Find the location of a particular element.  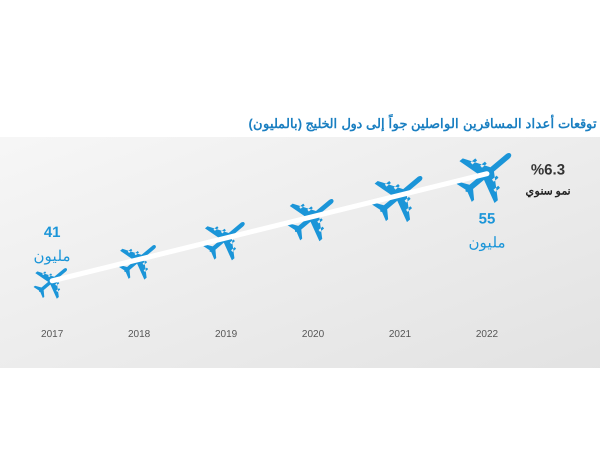

x-tick-label: 2022 is located at coordinates (487, 334).